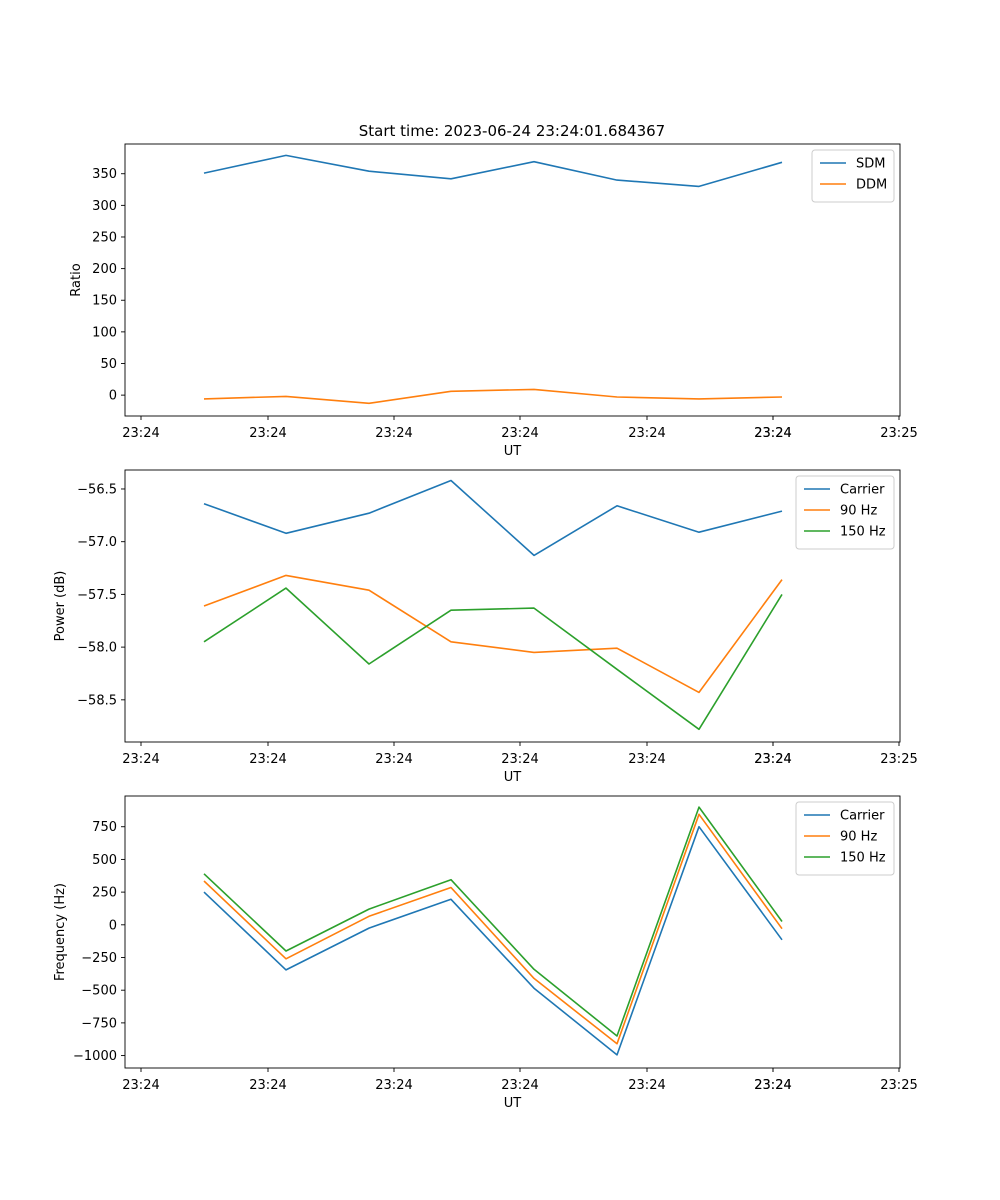  I want to click on y-tick-label: −56.5, so click(97, 489).